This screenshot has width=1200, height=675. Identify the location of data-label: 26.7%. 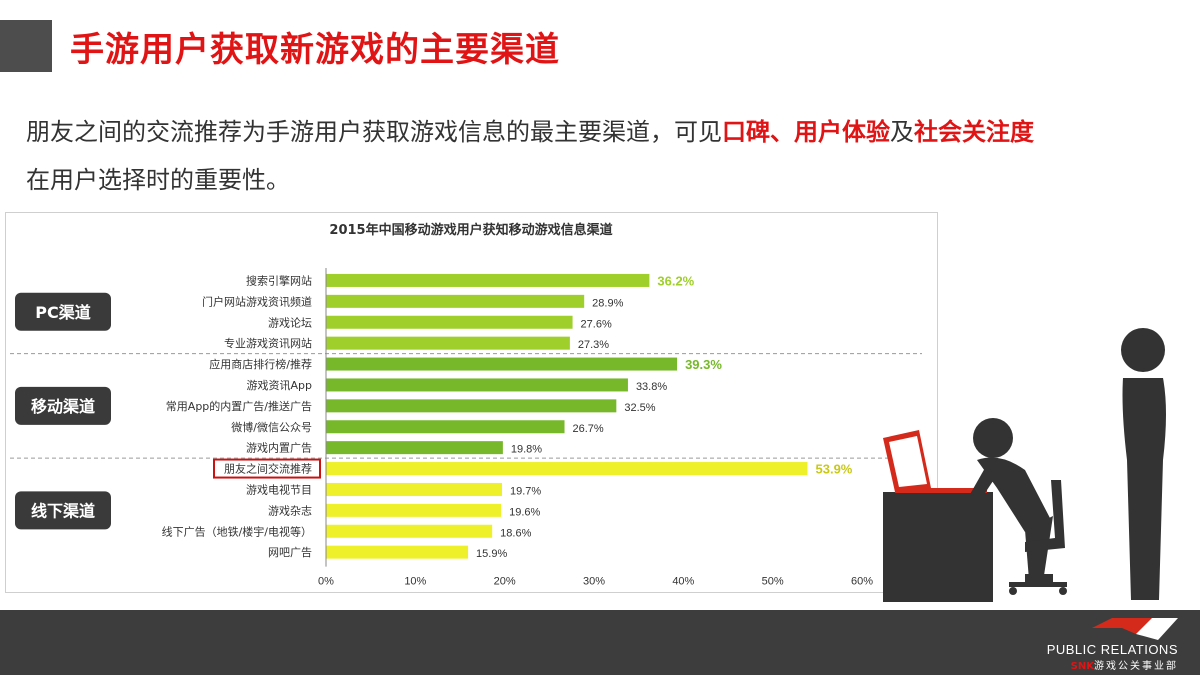
(588, 429).